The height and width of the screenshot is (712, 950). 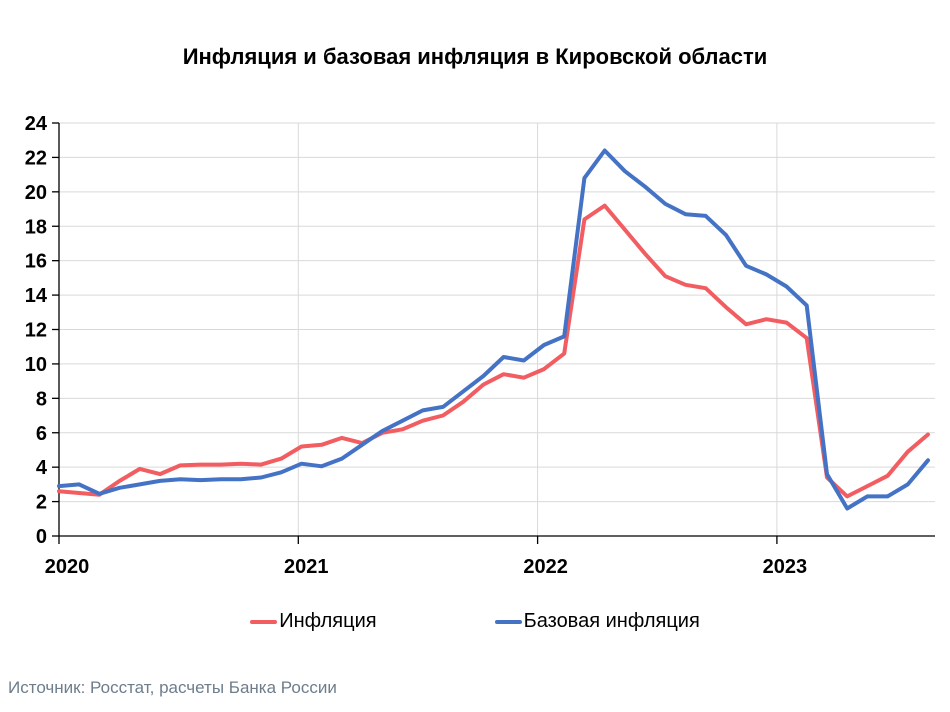 I want to click on x-tick-label: 2021, so click(x=306, y=567).